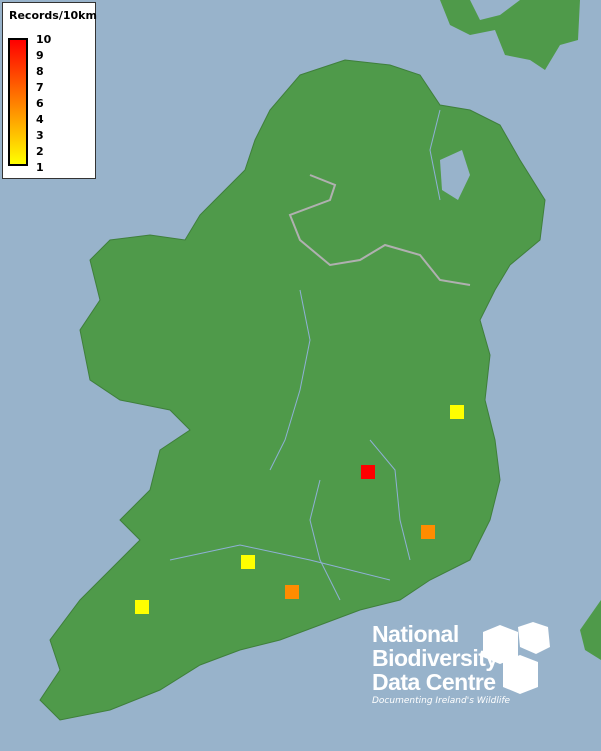 The width and height of the screenshot is (601, 751). What do you see at coordinates (435, 658) in the screenshot?
I see `logo-line-2: Biodiversity` at bounding box center [435, 658].